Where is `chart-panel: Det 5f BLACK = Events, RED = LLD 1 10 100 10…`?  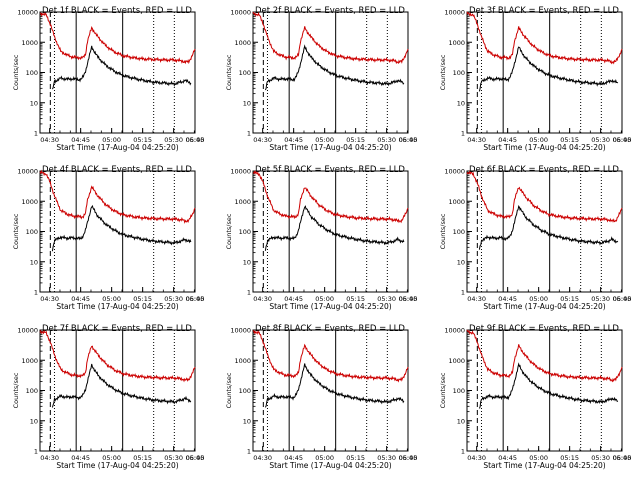
chart-panel: Det 5f BLACK = Events, RED = LLD 1 10 100 10… is located at coordinates (321, 238).